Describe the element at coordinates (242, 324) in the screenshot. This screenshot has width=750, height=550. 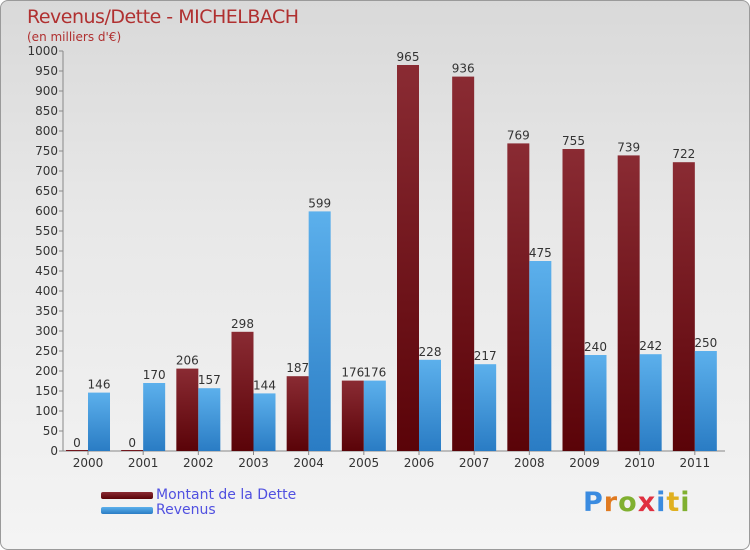
I see `data-label-dette: 298` at that location.